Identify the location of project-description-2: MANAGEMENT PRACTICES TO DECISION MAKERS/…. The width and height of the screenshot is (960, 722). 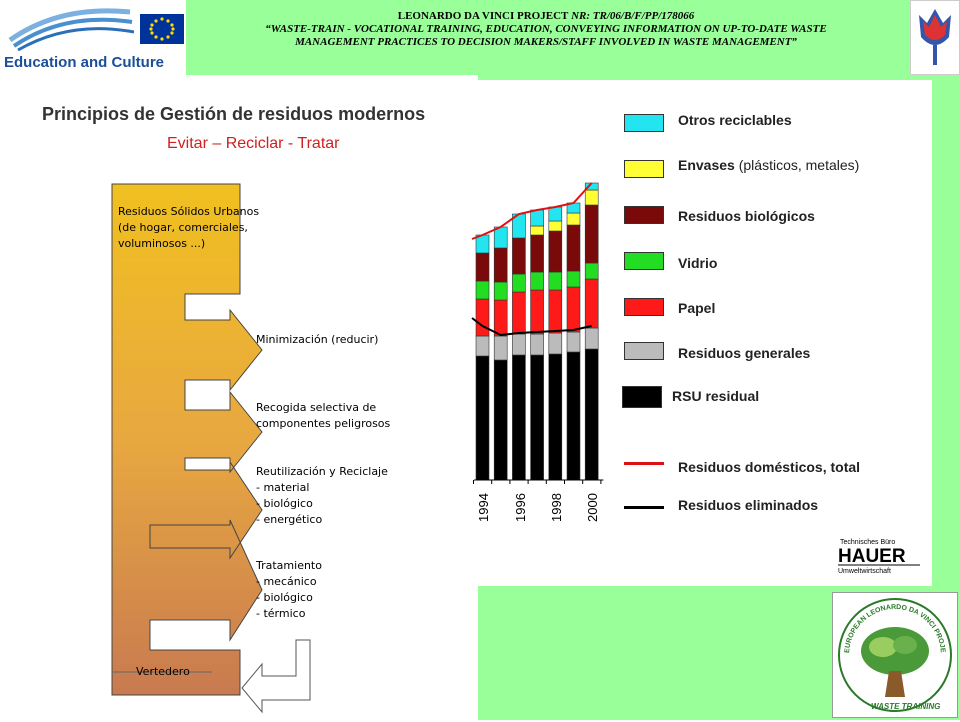
(546, 42).